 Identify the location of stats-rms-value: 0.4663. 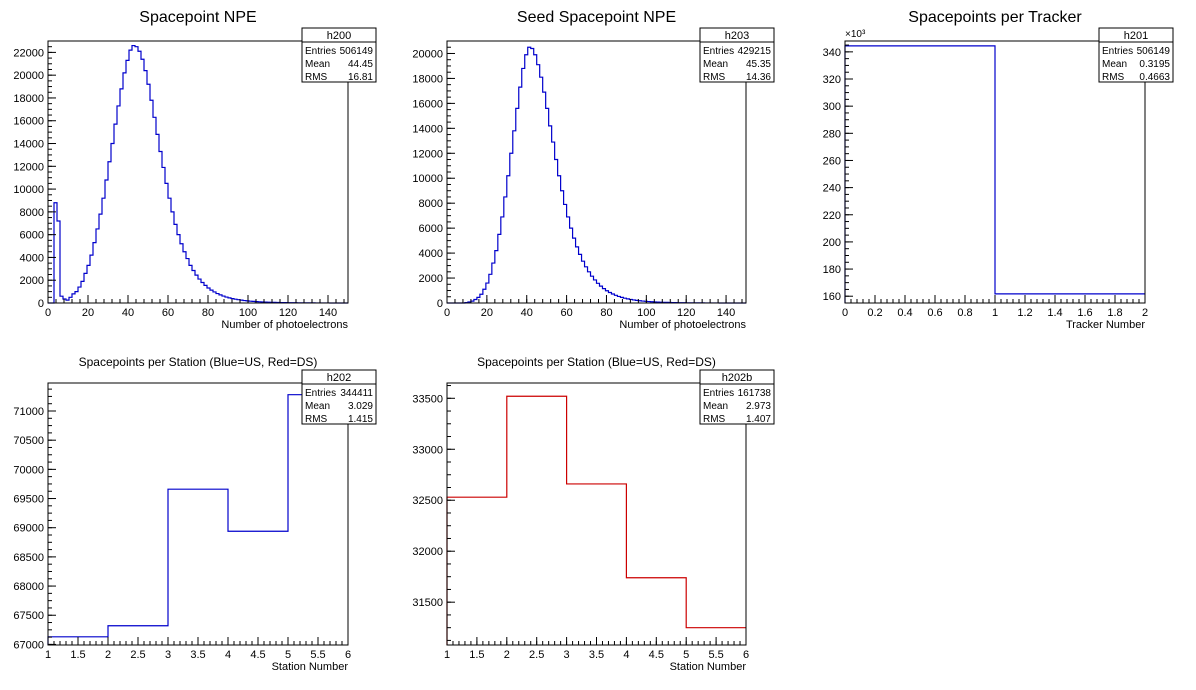
(1154, 77).